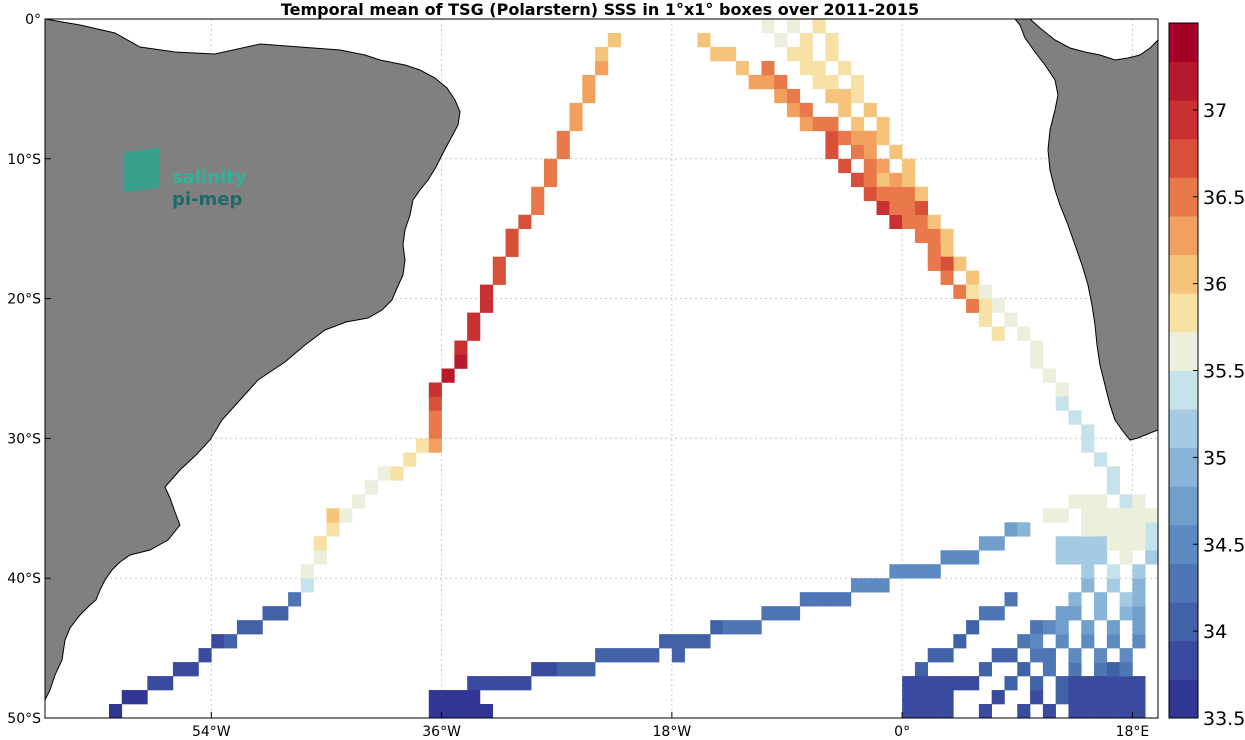  Describe the element at coordinates (211, 732) in the screenshot. I see `x-tick-label: 54°W` at that location.